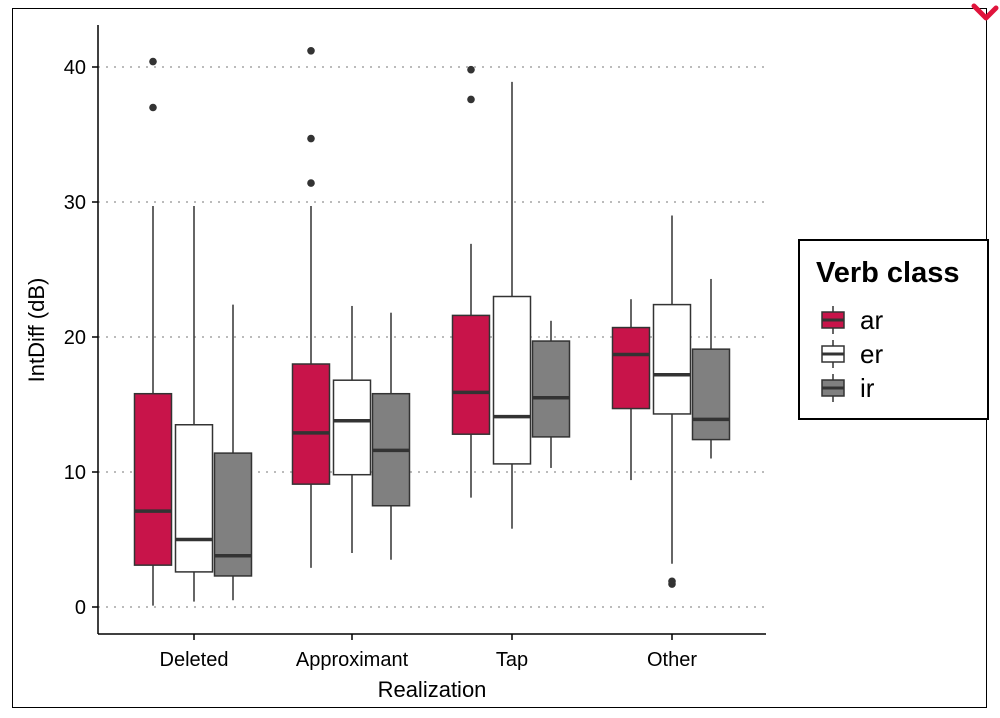 This screenshot has height=718, width=1000. I want to click on corner-arrow-icon, so click(985, 12).